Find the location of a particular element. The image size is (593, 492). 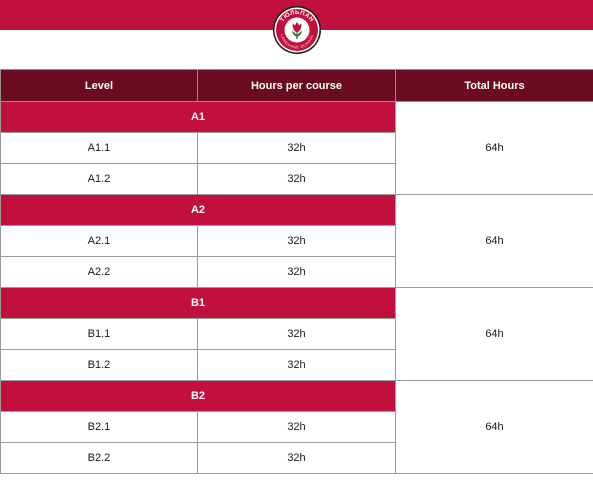

school-logo: ТЮЛЬПАН LANGUAGE SCHOOL is located at coordinates (297, 30).